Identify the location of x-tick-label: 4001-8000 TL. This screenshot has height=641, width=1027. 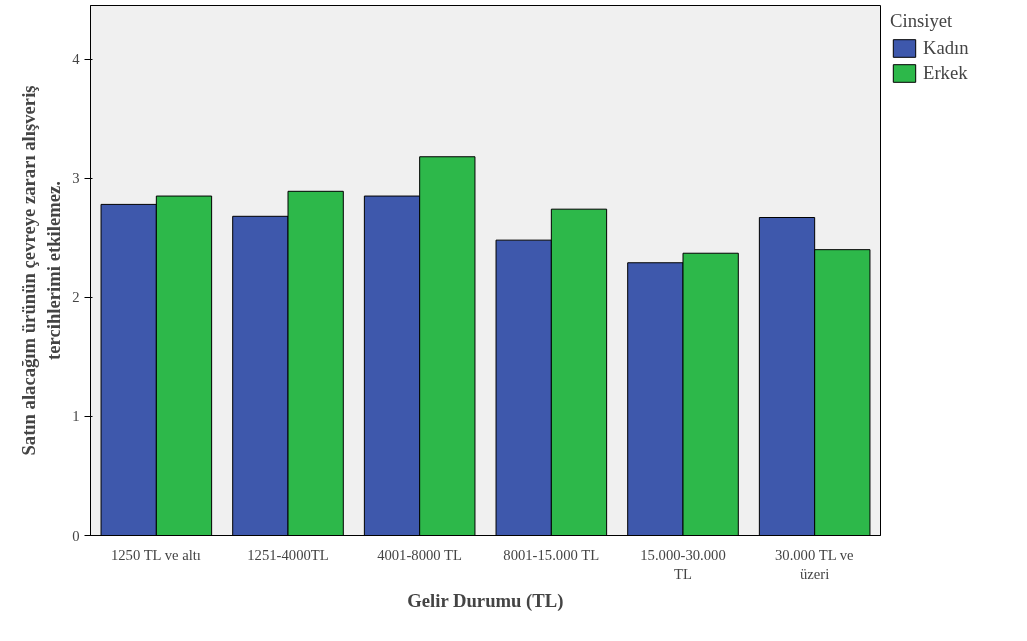
(419, 554).